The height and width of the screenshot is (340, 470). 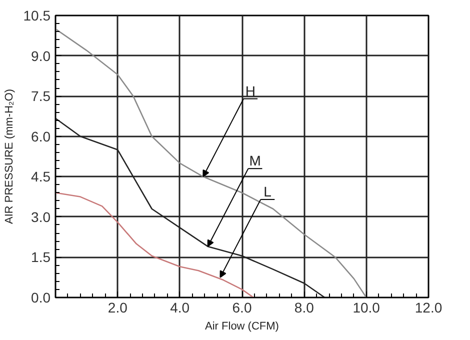 I want to click on x-tick-label: 4.0, so click(x=180, y=308).